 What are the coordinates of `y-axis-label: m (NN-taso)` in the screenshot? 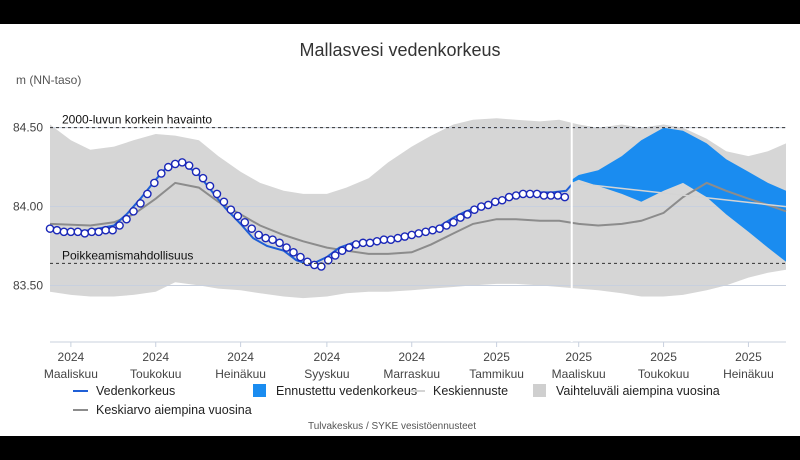 It's located at (48, 80).